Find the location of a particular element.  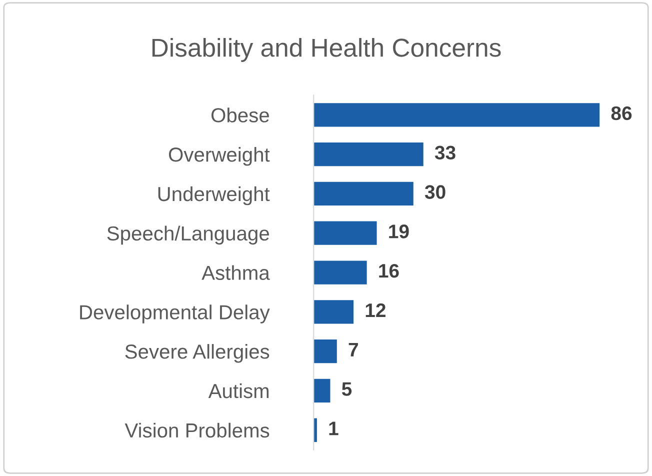

y-tick-label: Vision Problems is located at coordinates (197, 430).